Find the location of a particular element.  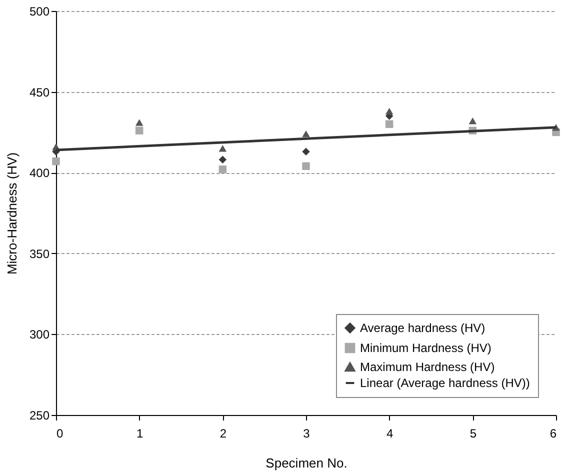

x-tick-label: 4 is located at coordinates (390, 433).